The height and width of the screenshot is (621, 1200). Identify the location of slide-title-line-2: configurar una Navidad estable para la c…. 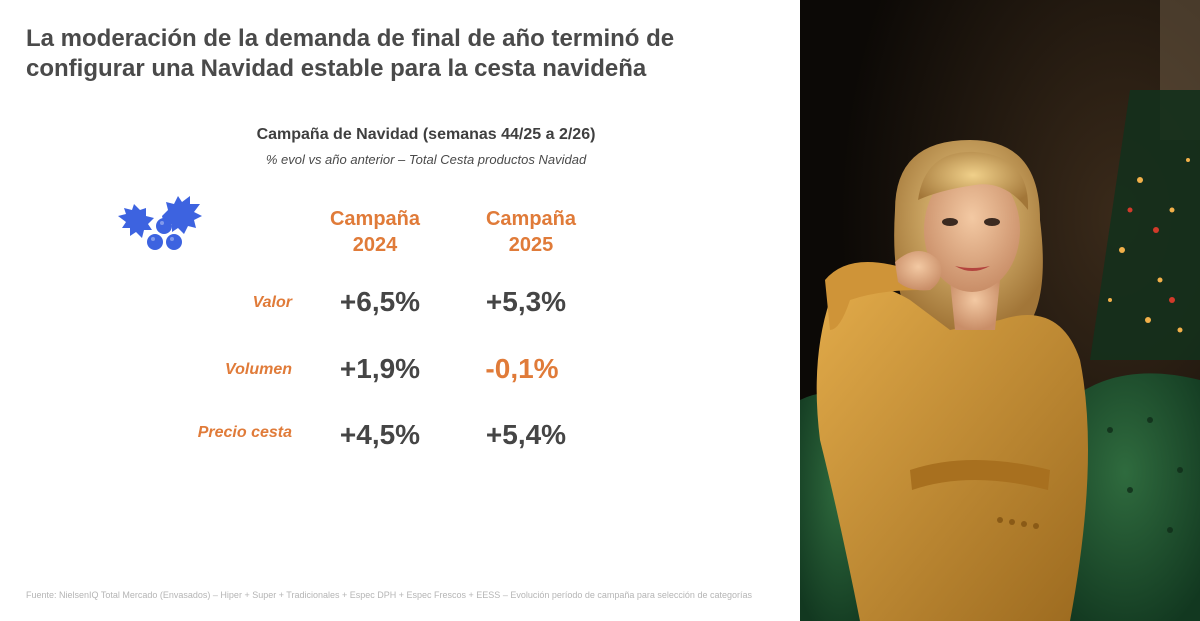
(336, 68).